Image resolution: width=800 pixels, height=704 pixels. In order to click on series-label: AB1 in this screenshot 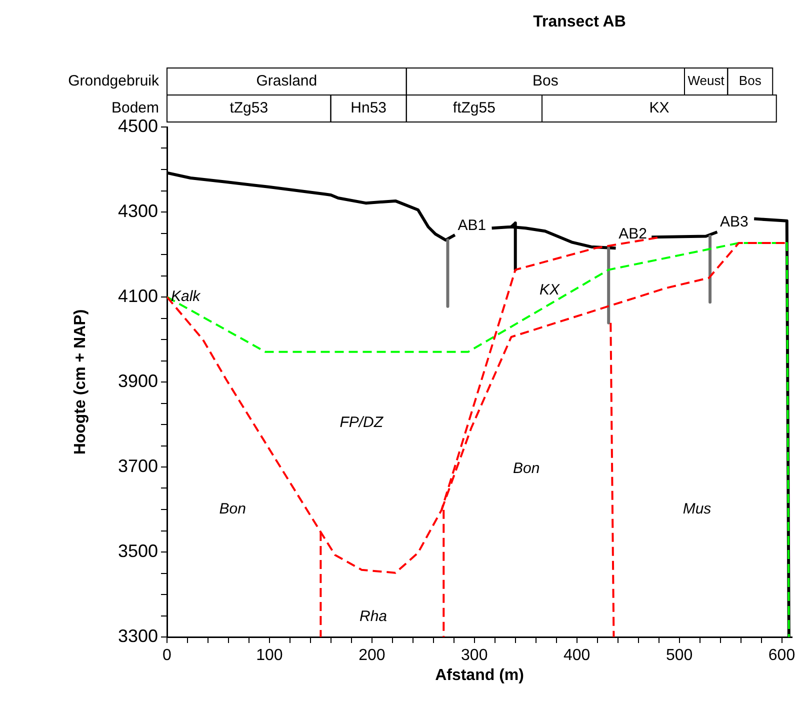, I will do `click(472, 225)`.